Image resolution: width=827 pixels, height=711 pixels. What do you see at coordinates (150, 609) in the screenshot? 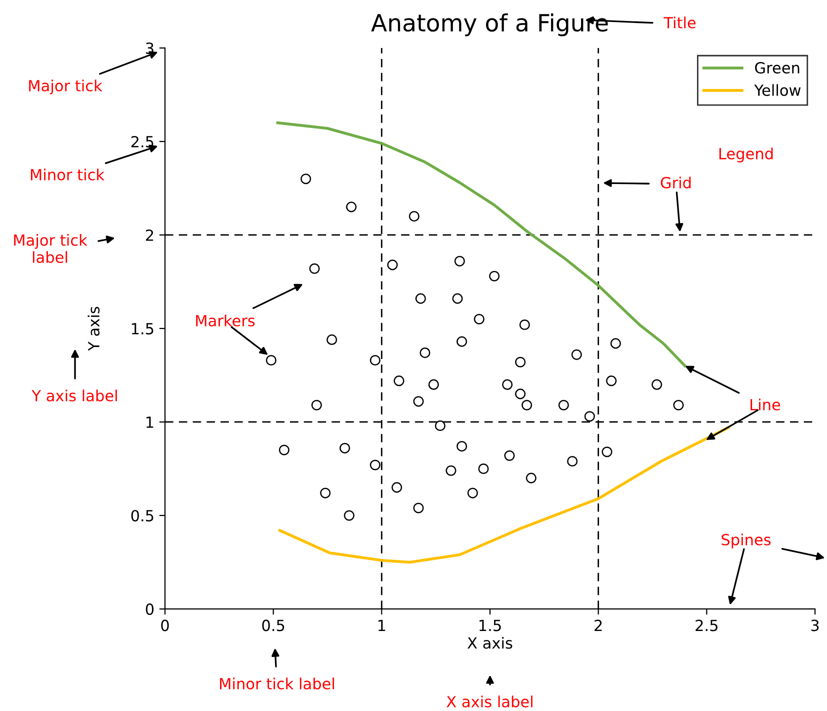
I see `y-tick-label: 0` at bounding box center [150, 609].